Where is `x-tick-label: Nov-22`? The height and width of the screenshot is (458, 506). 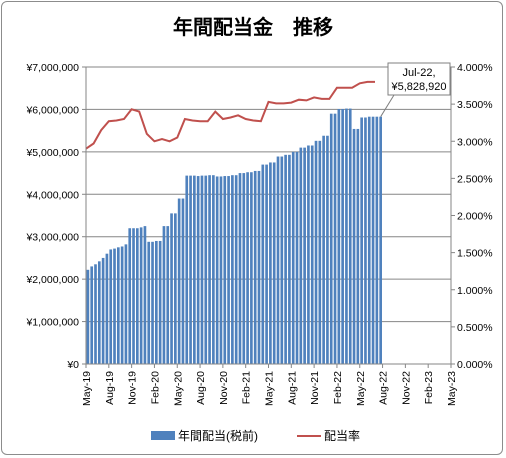
x-tick-label: Nov-22 is located at coordinates (406, 388).